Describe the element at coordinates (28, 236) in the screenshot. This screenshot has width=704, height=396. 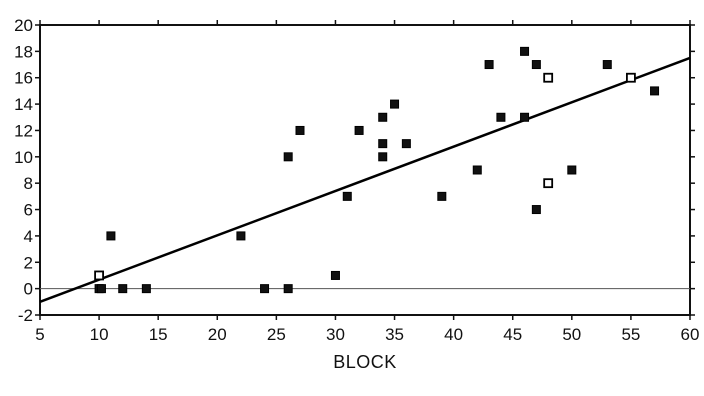
I see `y-tick-label: 4` at that location.